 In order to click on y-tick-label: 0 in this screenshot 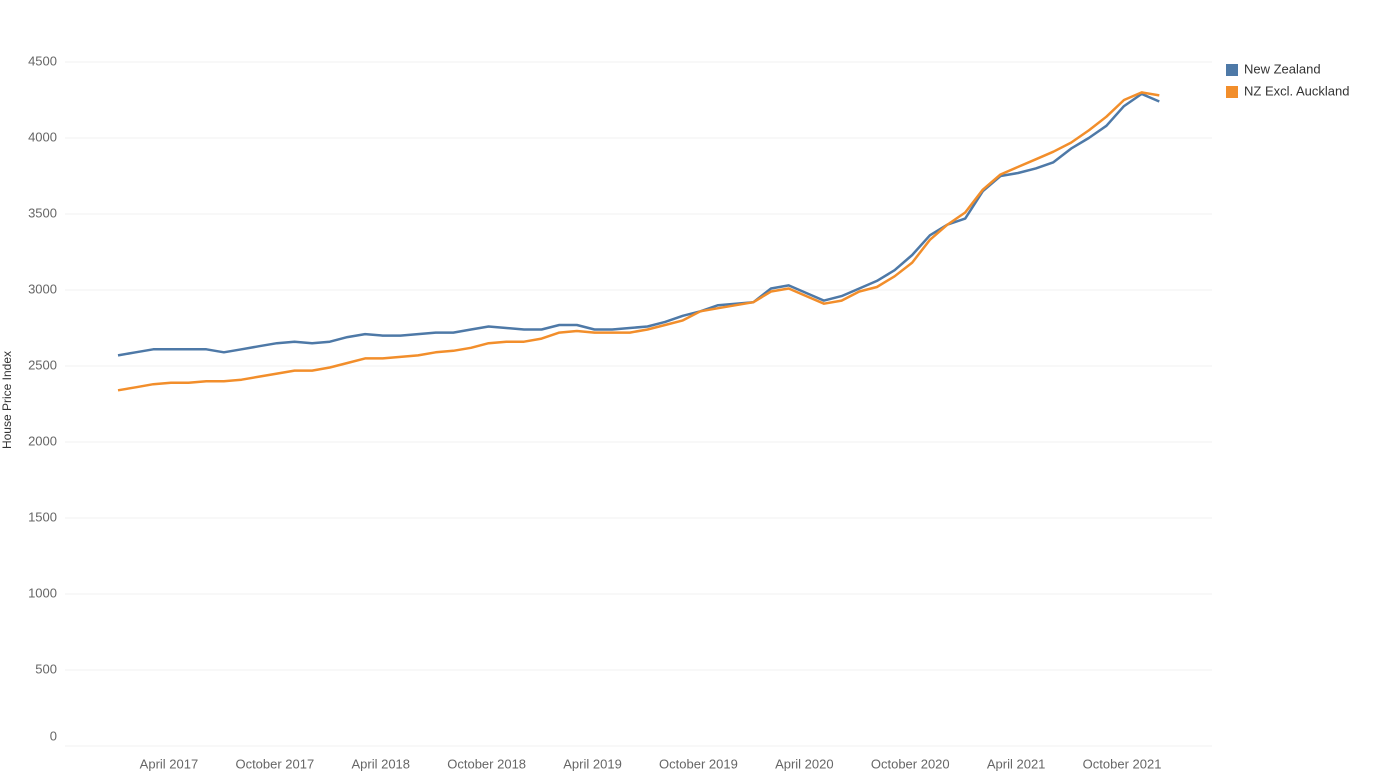, I will do `click(53, 735)`.